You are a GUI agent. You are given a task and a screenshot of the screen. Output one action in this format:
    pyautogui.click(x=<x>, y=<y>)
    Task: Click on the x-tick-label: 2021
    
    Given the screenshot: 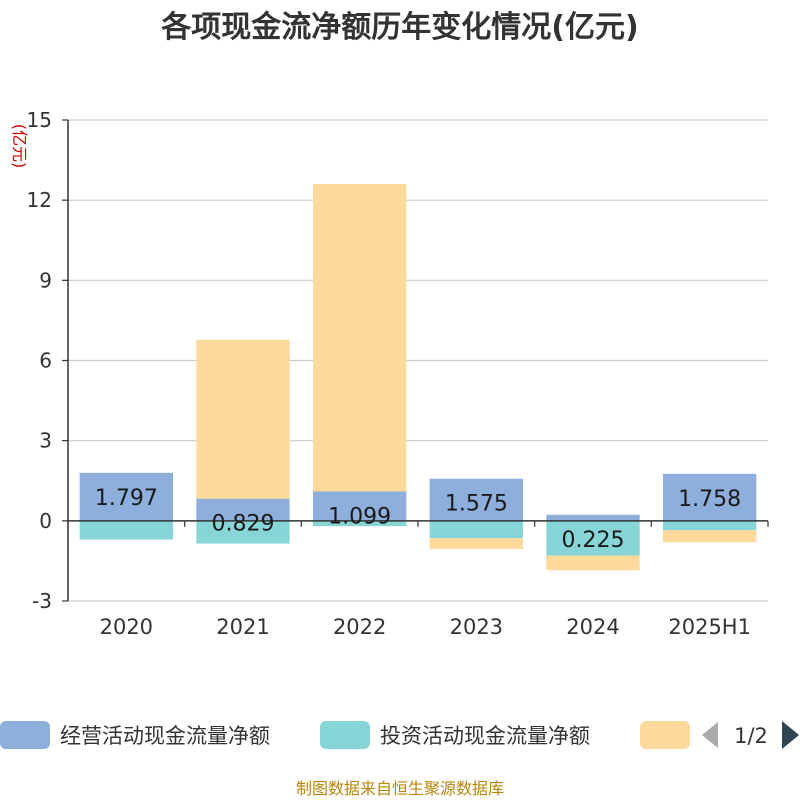 What is the action you would take?
    pyautogui.click(x=242, y=627)
    